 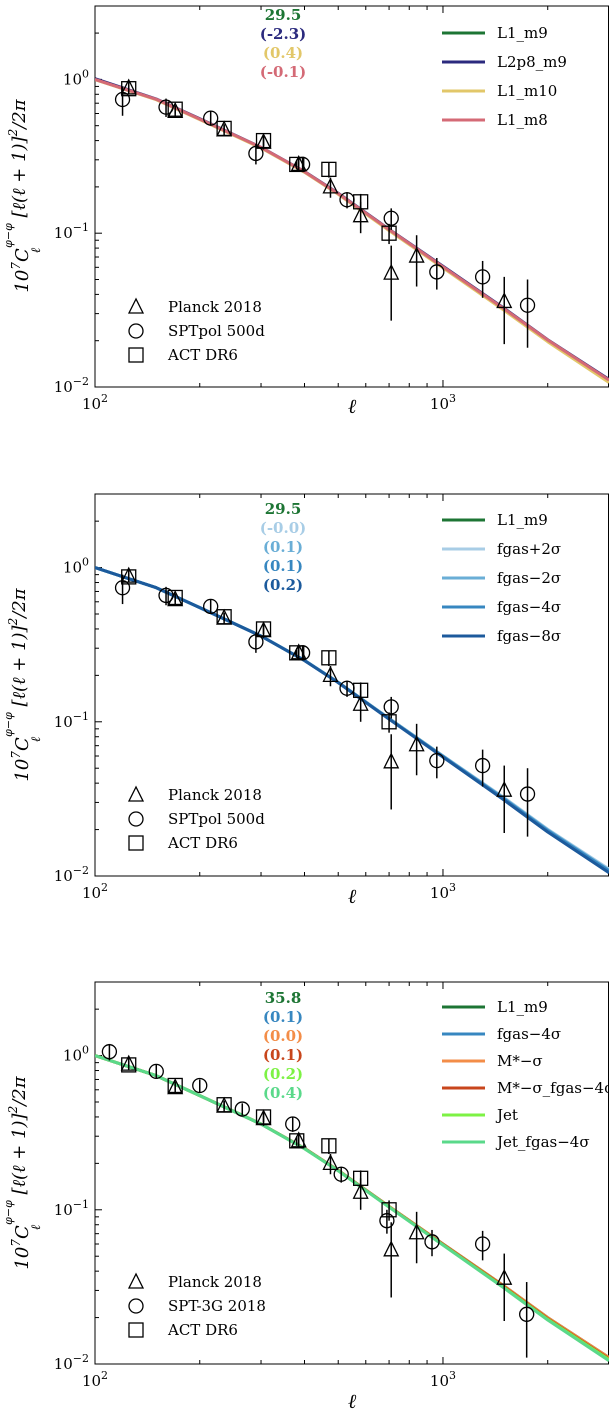 I want to click on legend-label: fgas−8σ, so click(x=529, y=636).